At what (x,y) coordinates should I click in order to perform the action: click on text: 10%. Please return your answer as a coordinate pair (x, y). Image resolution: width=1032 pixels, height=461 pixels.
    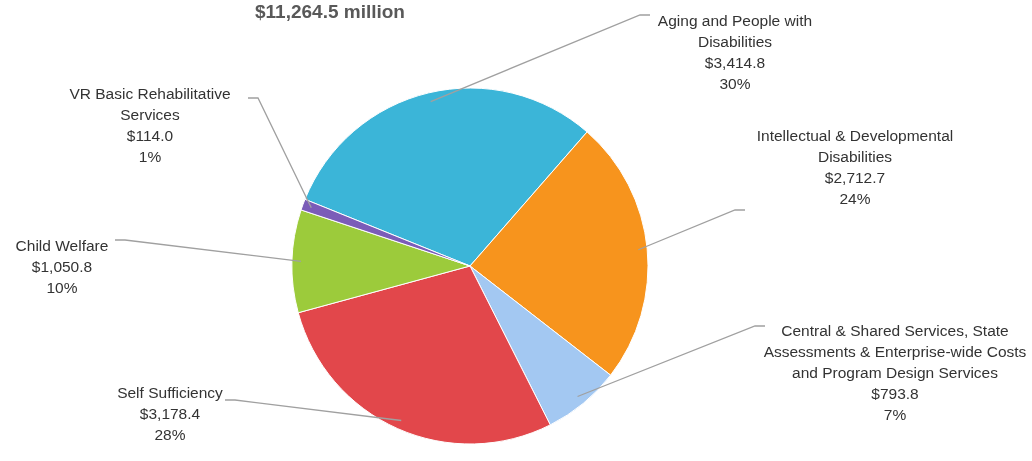
    Looking at the image, I should click on (62, 287).